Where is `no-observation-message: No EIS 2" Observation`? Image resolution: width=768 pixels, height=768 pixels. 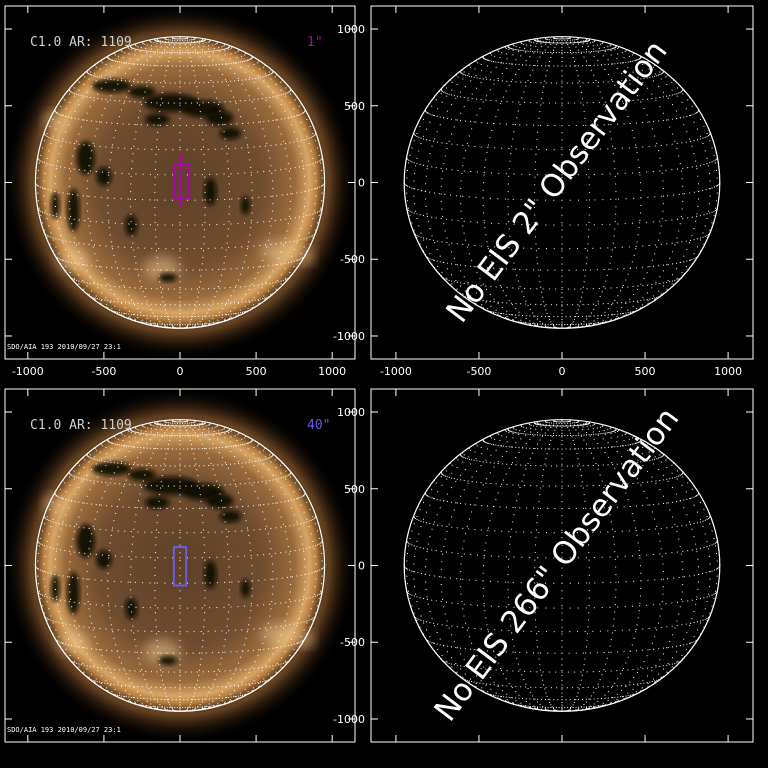 no-observation-message: No EIS 2" Observation is located at coordinates (556, 182).